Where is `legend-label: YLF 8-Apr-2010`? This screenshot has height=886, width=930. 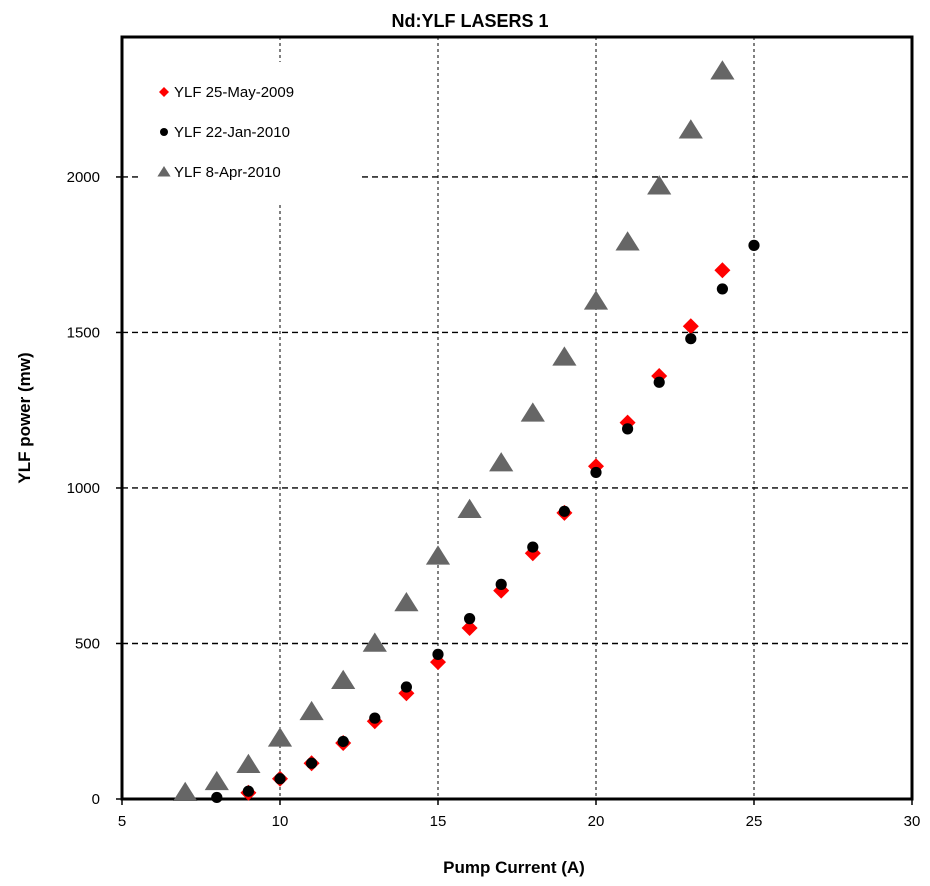
legend-label: YLF 8-Apr-2010 is located at coordinates (227, 172).